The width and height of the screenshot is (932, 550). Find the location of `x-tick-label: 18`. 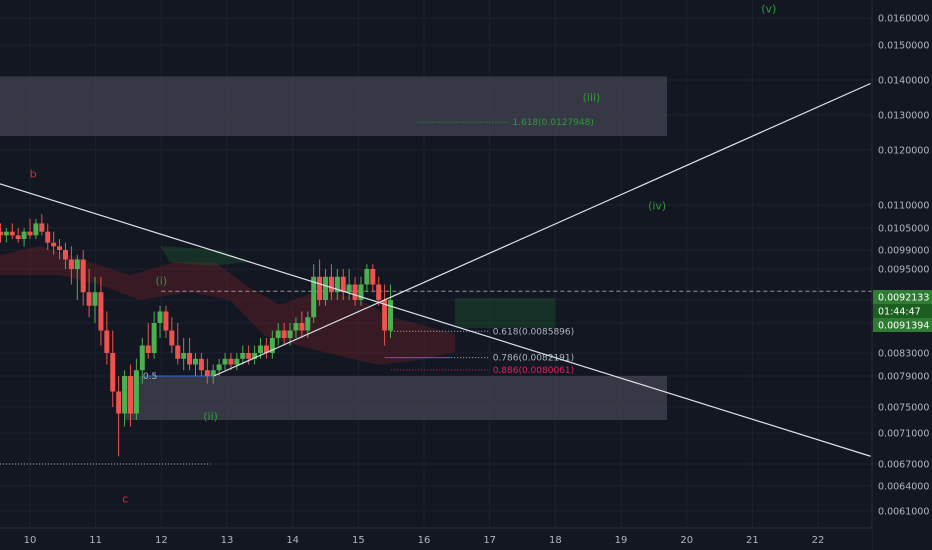

x-tick-label: 18 is located at coordinates (555, 540).